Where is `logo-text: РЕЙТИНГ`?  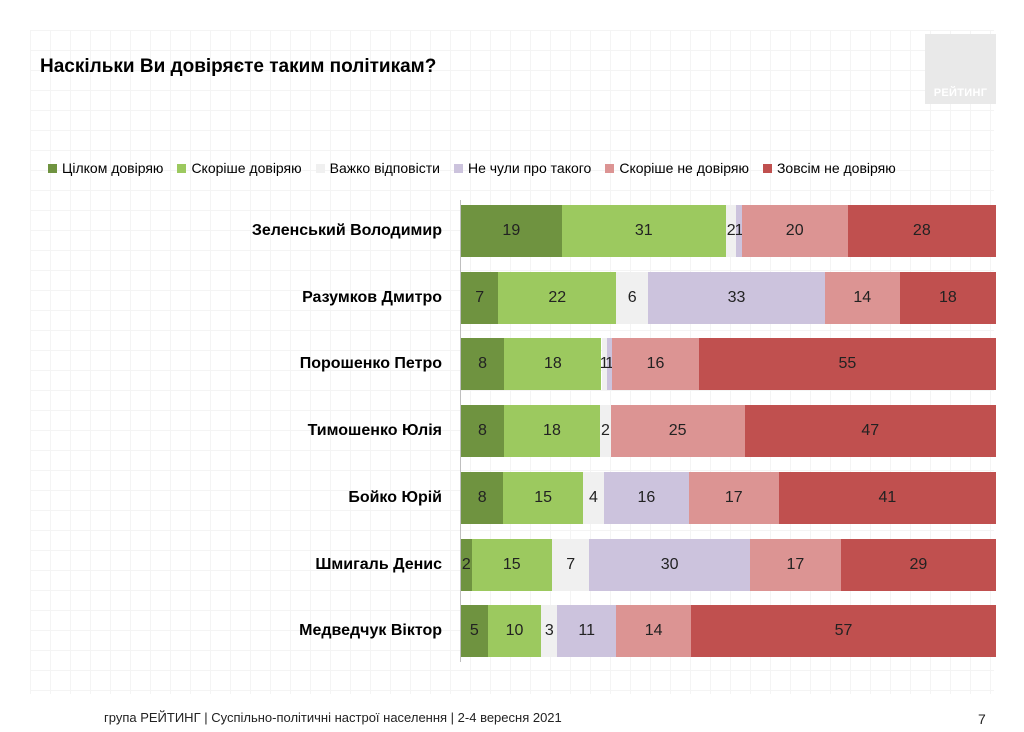
logo-text: РЕЙТИНГ is located at coordinates (960, 93).